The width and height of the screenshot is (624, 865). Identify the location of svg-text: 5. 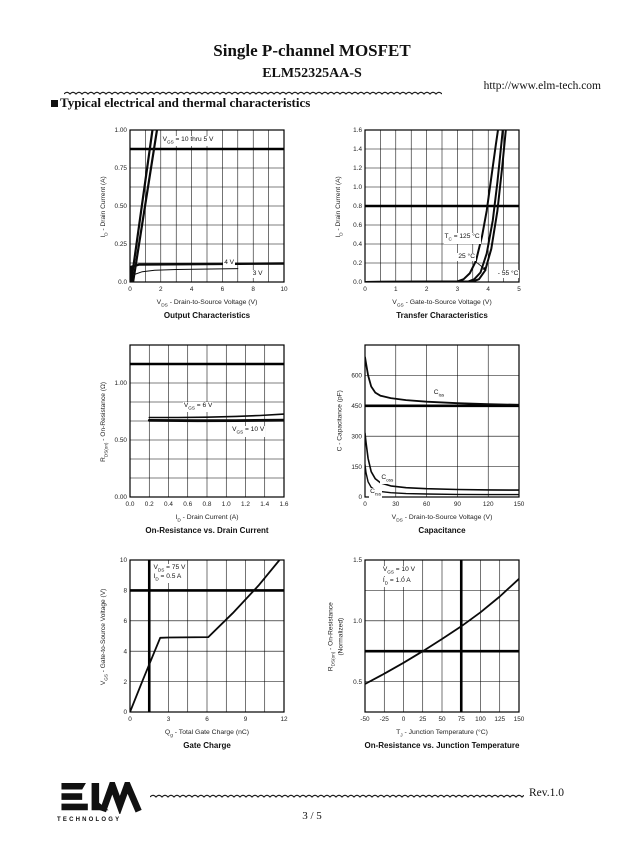
(519, 289).